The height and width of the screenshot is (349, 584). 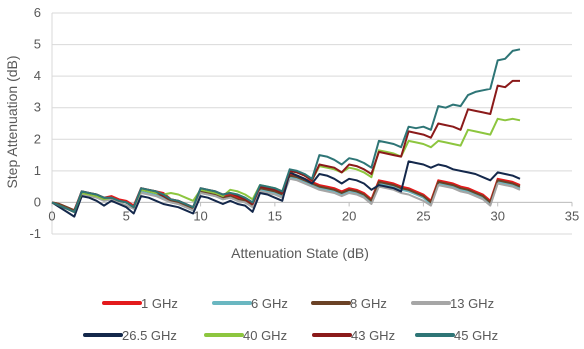 I want to click on y-axis-title: Step Attenuation (dB), so click(x=12, y=121).